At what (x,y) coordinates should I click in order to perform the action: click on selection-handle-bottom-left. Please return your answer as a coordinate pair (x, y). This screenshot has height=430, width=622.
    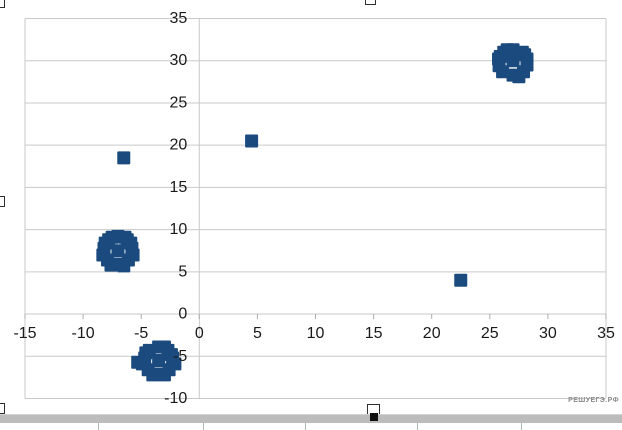
    Looking at the image, I should click on (2, 408).